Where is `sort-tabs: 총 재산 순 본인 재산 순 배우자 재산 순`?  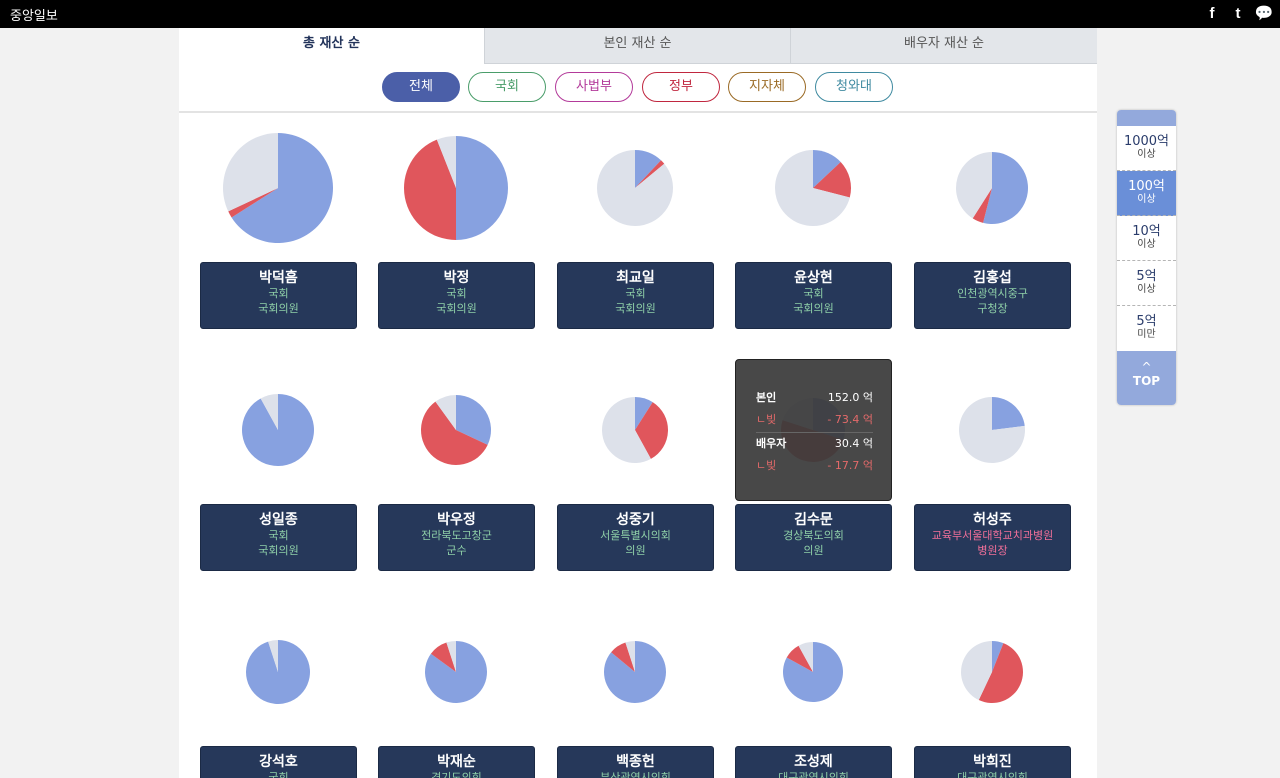 sort-tabs: 총 재산 순 본인 재산 순 배우자 재산 순 is located at coordinates (638, 46).